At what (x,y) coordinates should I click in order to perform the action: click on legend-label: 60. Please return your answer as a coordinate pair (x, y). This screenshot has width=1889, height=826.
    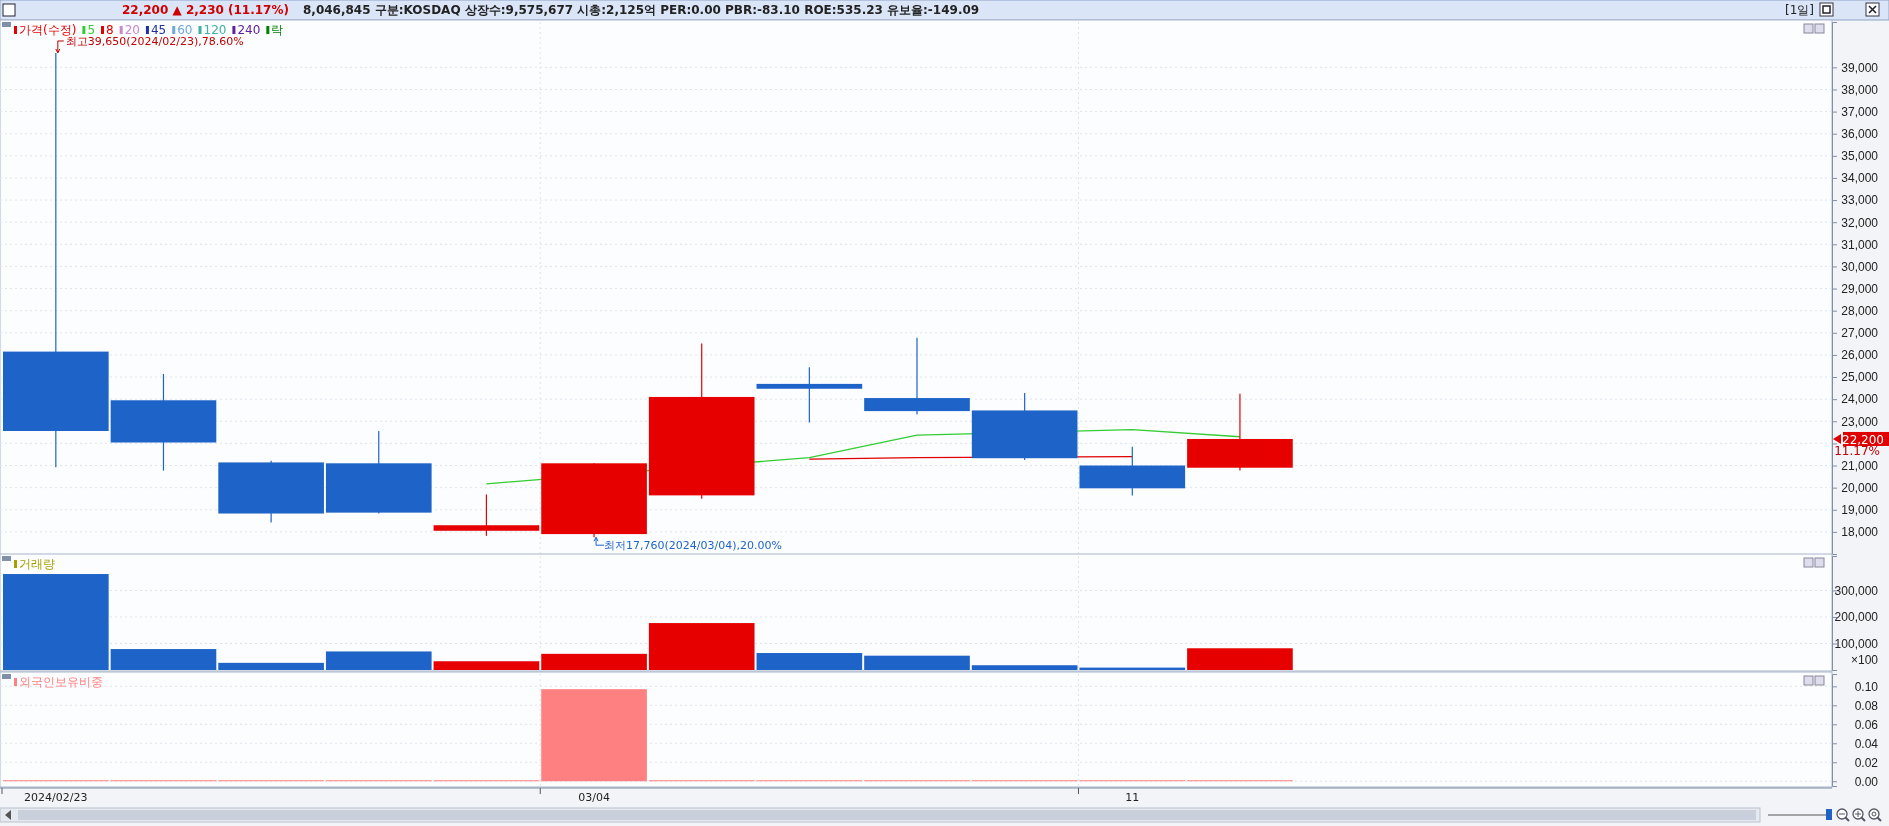
    Looking at the image, I should click on (185, 30).